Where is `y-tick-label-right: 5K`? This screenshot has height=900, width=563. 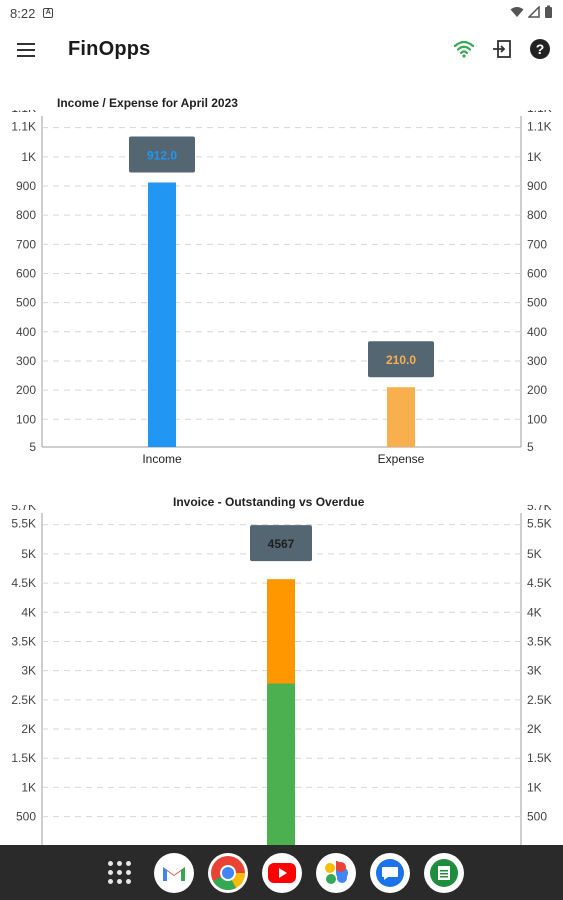
y-tick-label-right: 5K is located at coordinates (534, 554).